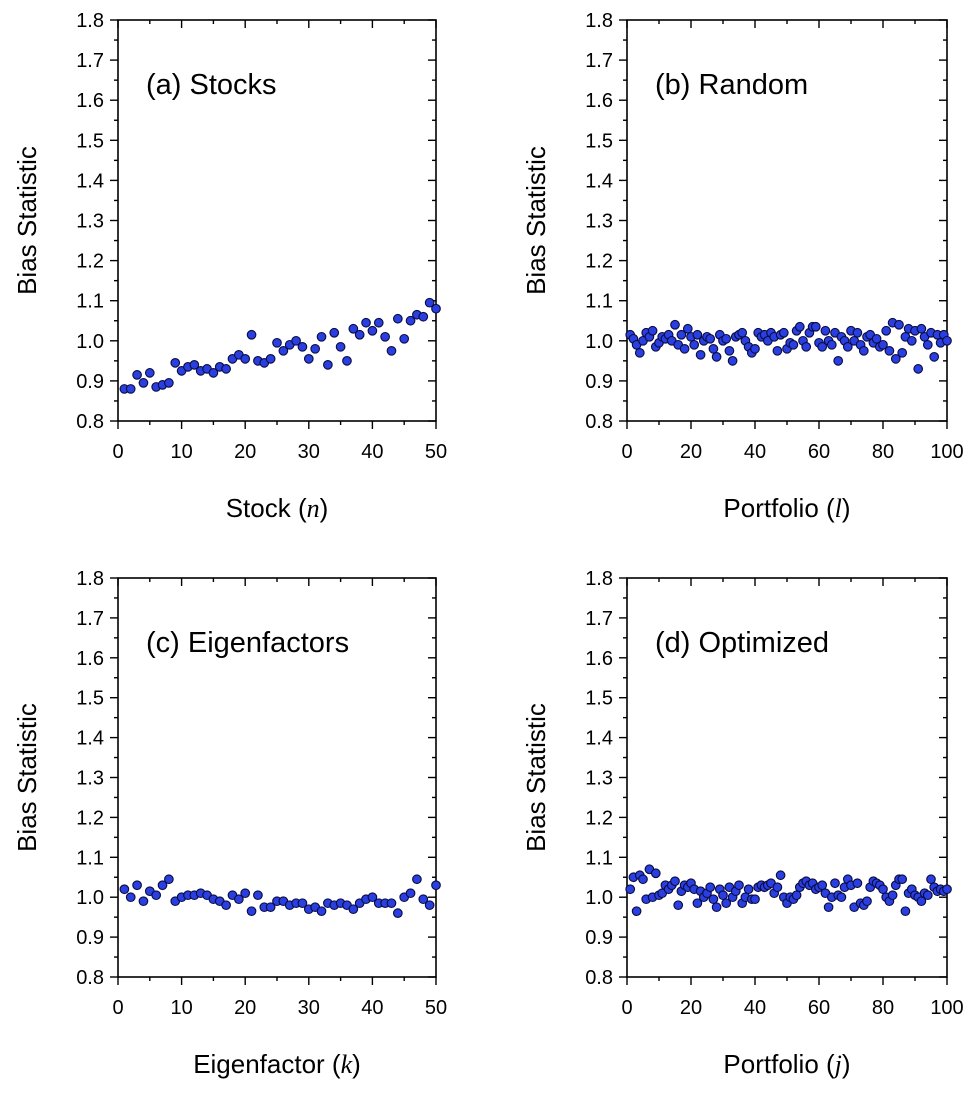  Describe the element at coordinates (599, 818) in the screenshot. I see `y-tick-label: 1.2` at that location.